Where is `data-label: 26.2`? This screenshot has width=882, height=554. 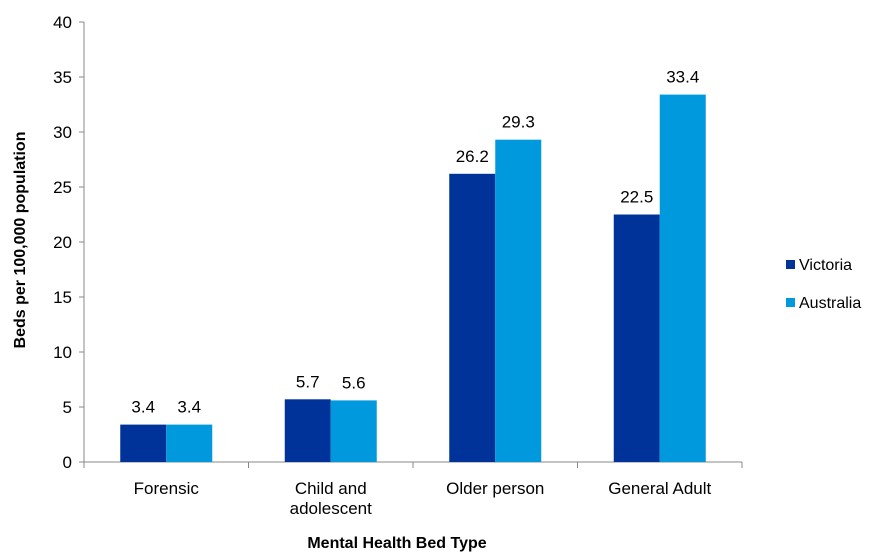 data-label: 26.2 is located at coordinates (472, 156).